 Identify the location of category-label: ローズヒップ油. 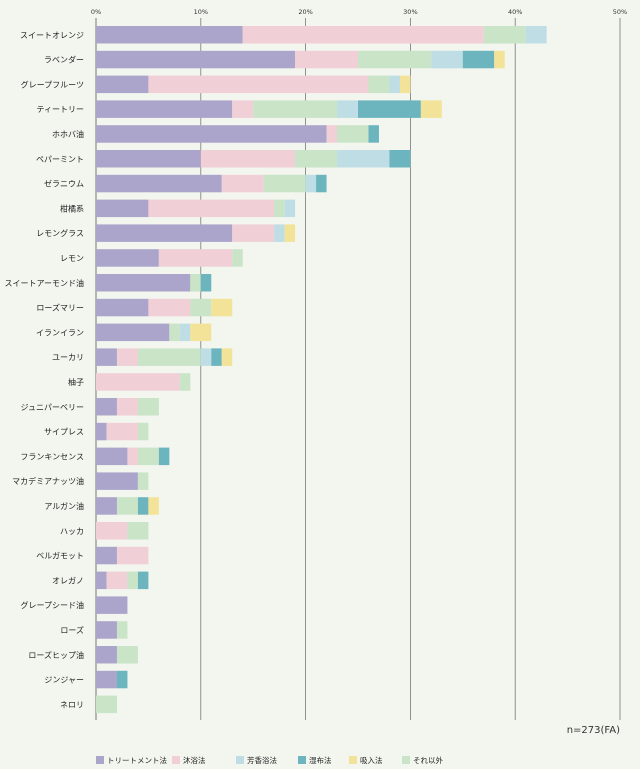
(56, 655).